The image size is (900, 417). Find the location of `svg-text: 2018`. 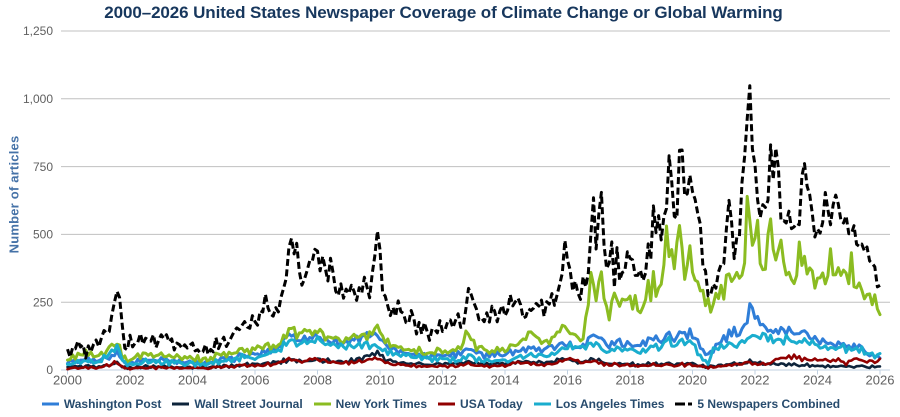

svg-text: 2018 is located at coordinates (630, 380).